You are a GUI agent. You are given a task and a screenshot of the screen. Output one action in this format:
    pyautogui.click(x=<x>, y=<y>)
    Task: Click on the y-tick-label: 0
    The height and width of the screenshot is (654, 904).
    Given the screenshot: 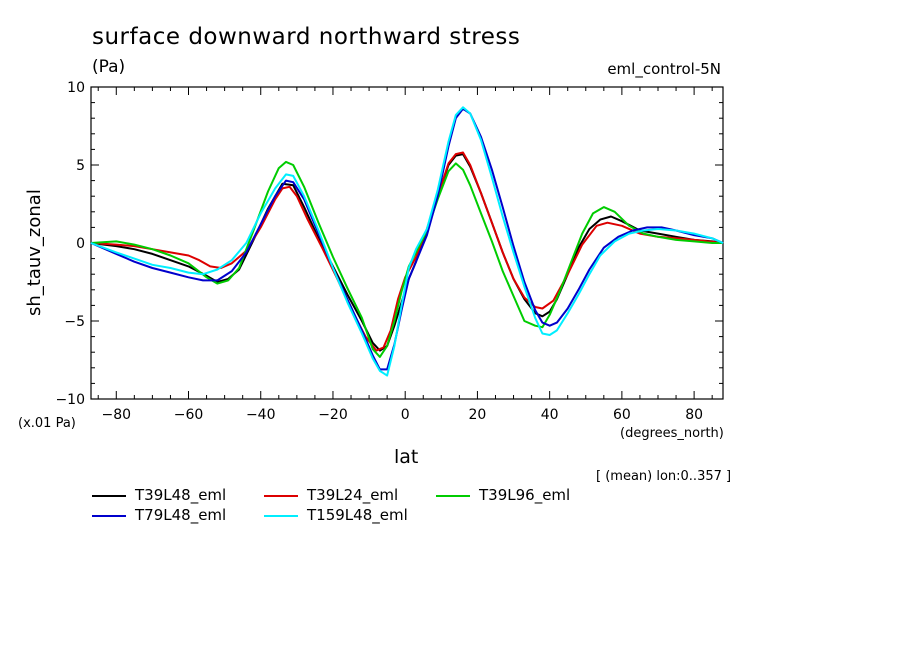 What is the action you would take?
    pyautogui.click(x=80, y=244)
    